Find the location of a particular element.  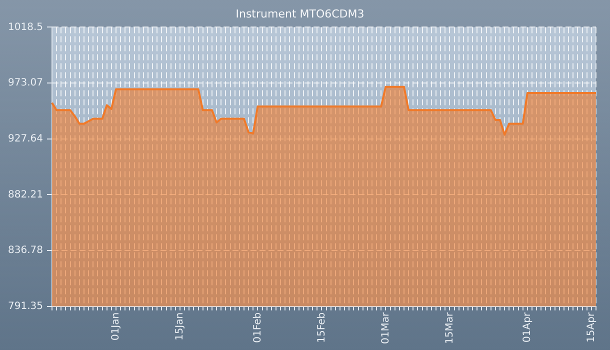

y-tick-label: 836.78 is located at coordinates (25, 250).